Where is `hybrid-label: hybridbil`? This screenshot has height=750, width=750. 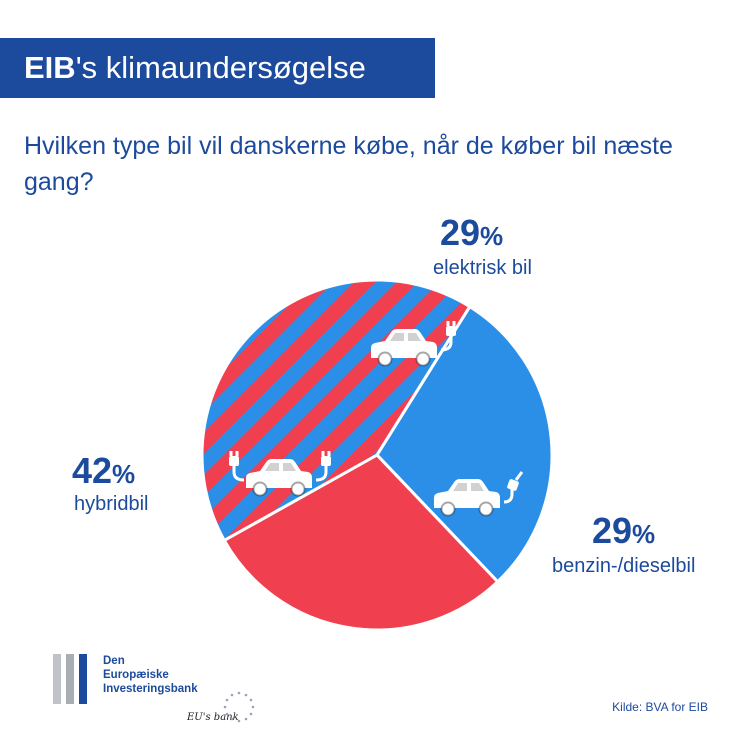 hybrid-label: hybridbil is located at coordinates (111, 504).